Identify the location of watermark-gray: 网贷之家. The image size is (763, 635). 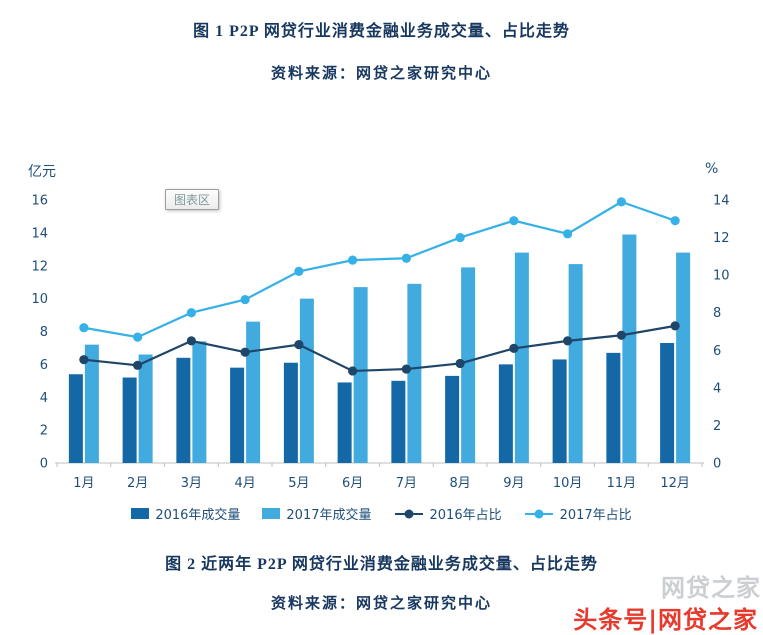
(711, 588).